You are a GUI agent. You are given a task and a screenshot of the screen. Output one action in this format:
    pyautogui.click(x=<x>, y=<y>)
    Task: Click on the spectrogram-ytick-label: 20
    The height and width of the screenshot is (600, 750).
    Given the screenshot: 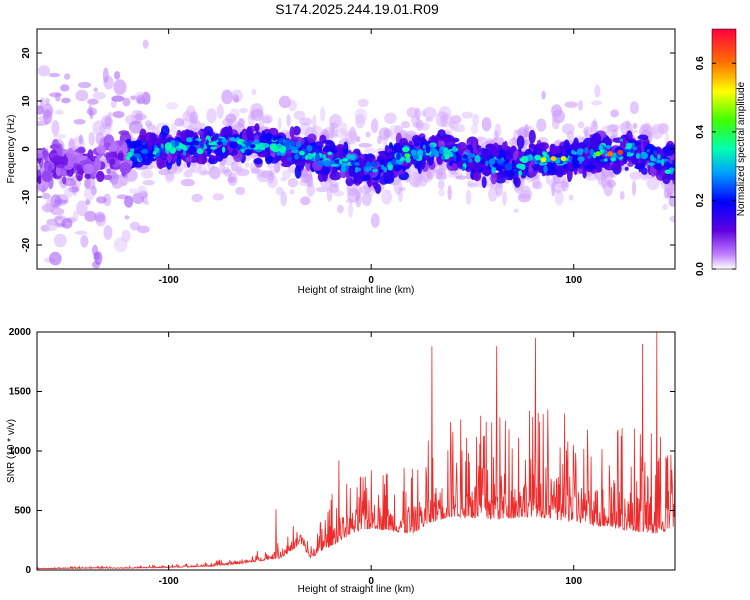 What is the action you would take?
    pyautogui.click(x=26, y=53)
    